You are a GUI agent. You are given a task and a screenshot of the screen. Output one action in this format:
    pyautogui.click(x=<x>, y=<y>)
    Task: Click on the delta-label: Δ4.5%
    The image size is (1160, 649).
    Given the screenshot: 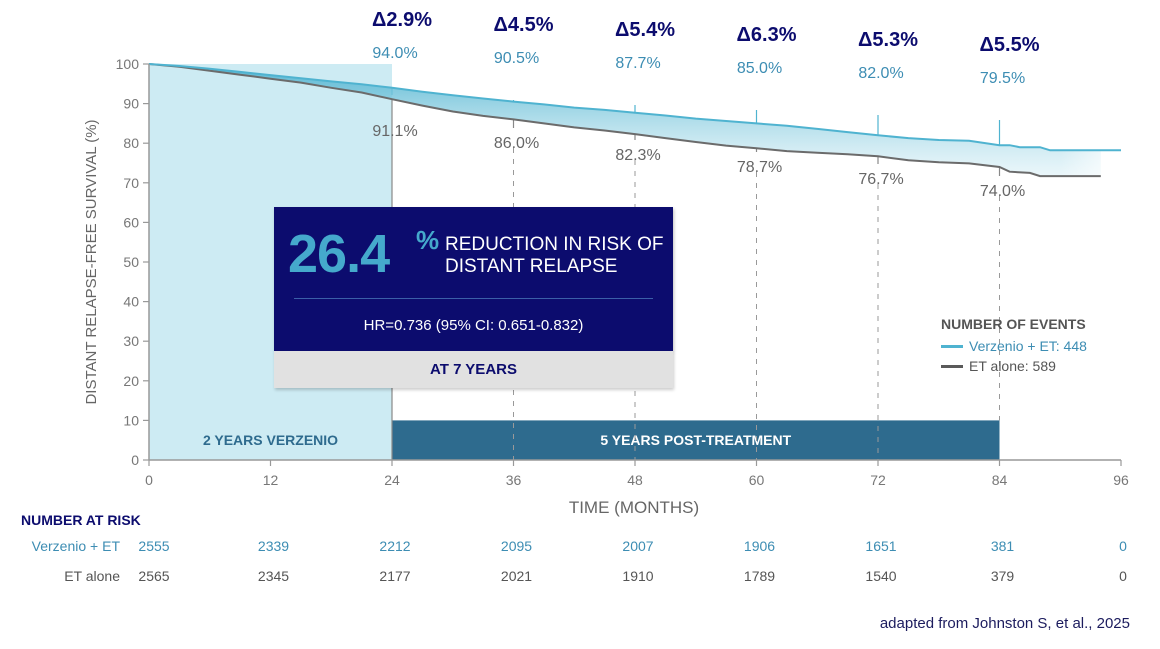 What is the action you would take?
    pyautogui.click(x=524, y=25)
    